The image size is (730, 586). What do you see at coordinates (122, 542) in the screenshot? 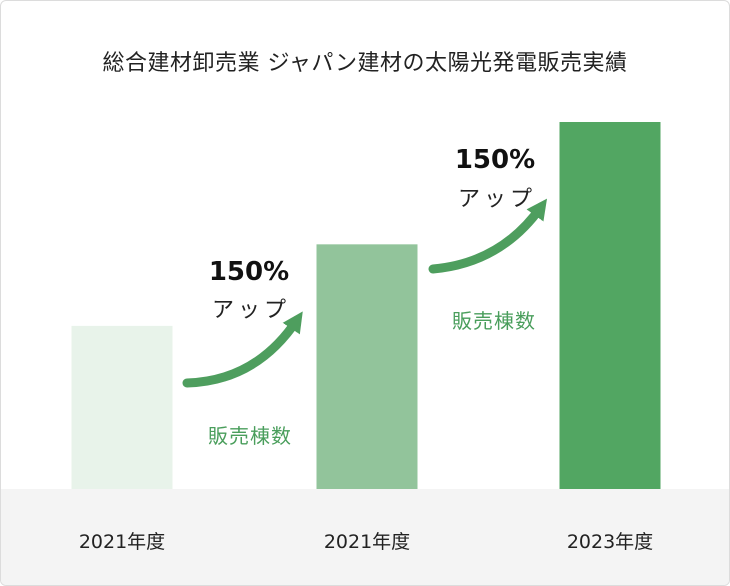
I see `category-label-1: 2021年度` at bounding box center [122, 542].